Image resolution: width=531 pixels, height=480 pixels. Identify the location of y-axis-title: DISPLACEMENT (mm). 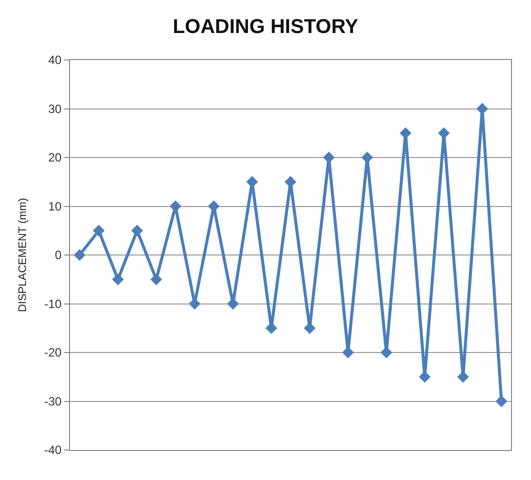
(22, 255).